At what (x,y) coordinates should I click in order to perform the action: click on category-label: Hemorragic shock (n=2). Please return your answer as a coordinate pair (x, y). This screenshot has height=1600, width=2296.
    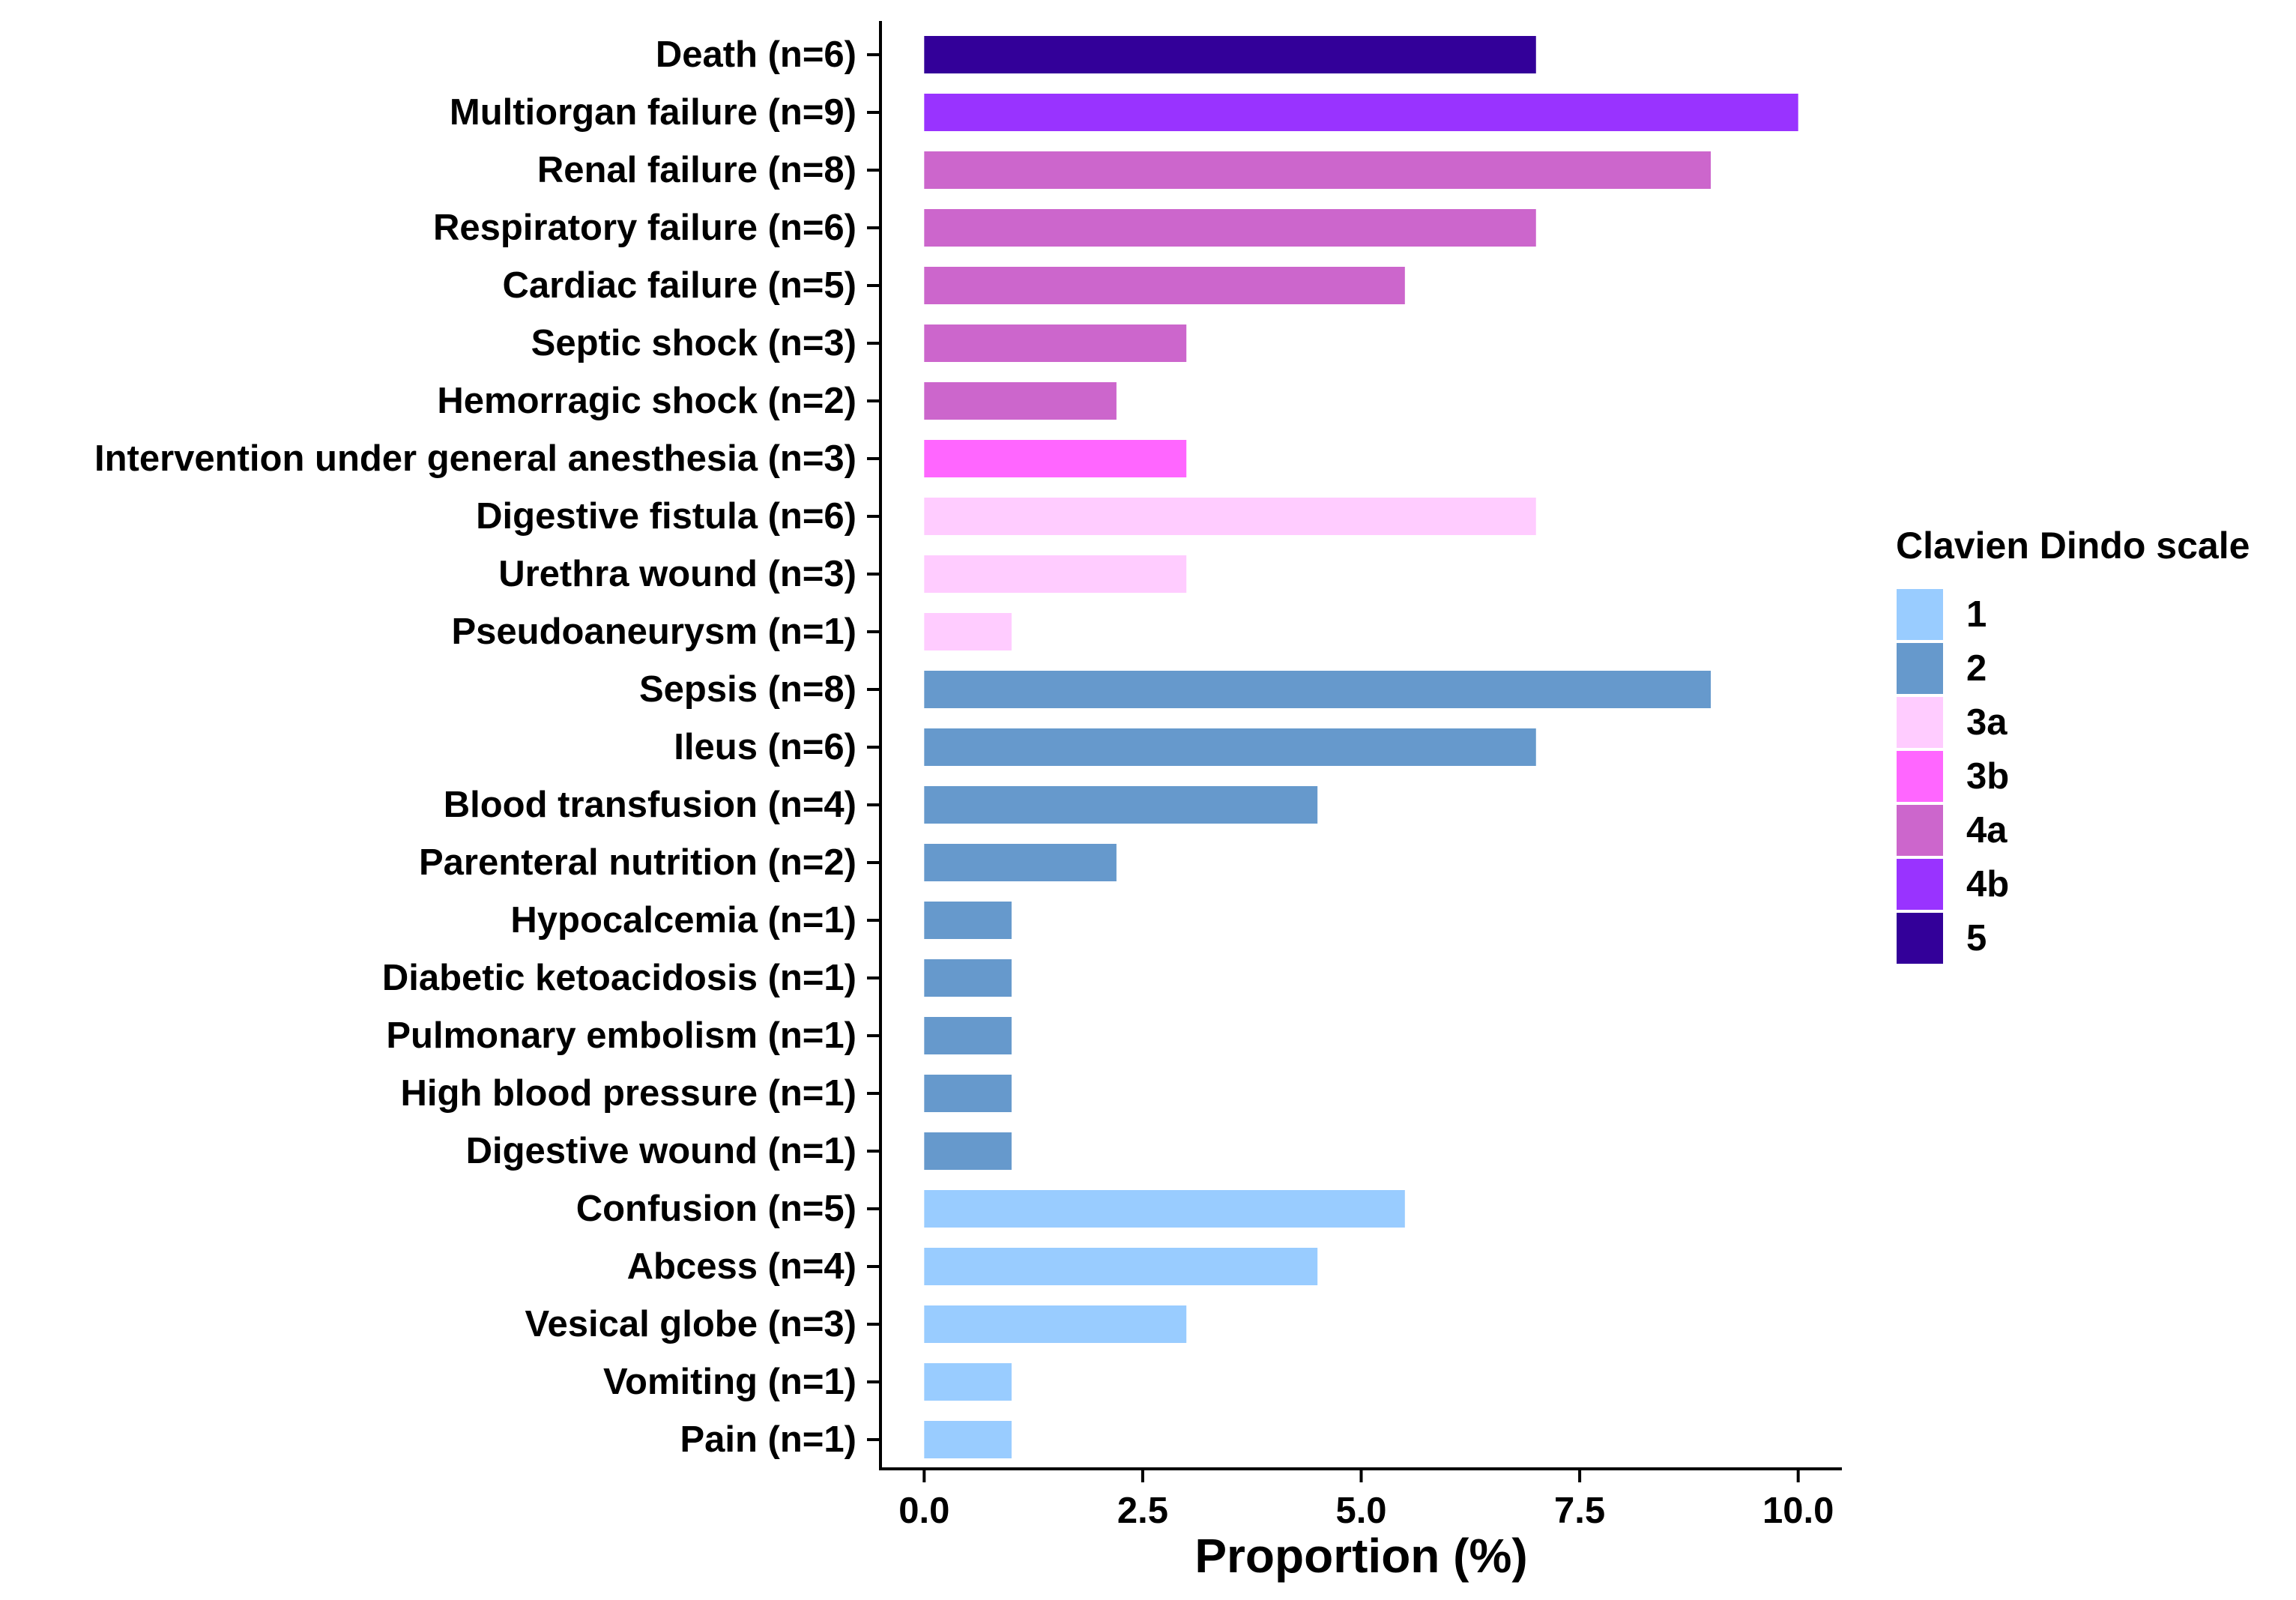
    Looking at the image, I should click on (647, 401).